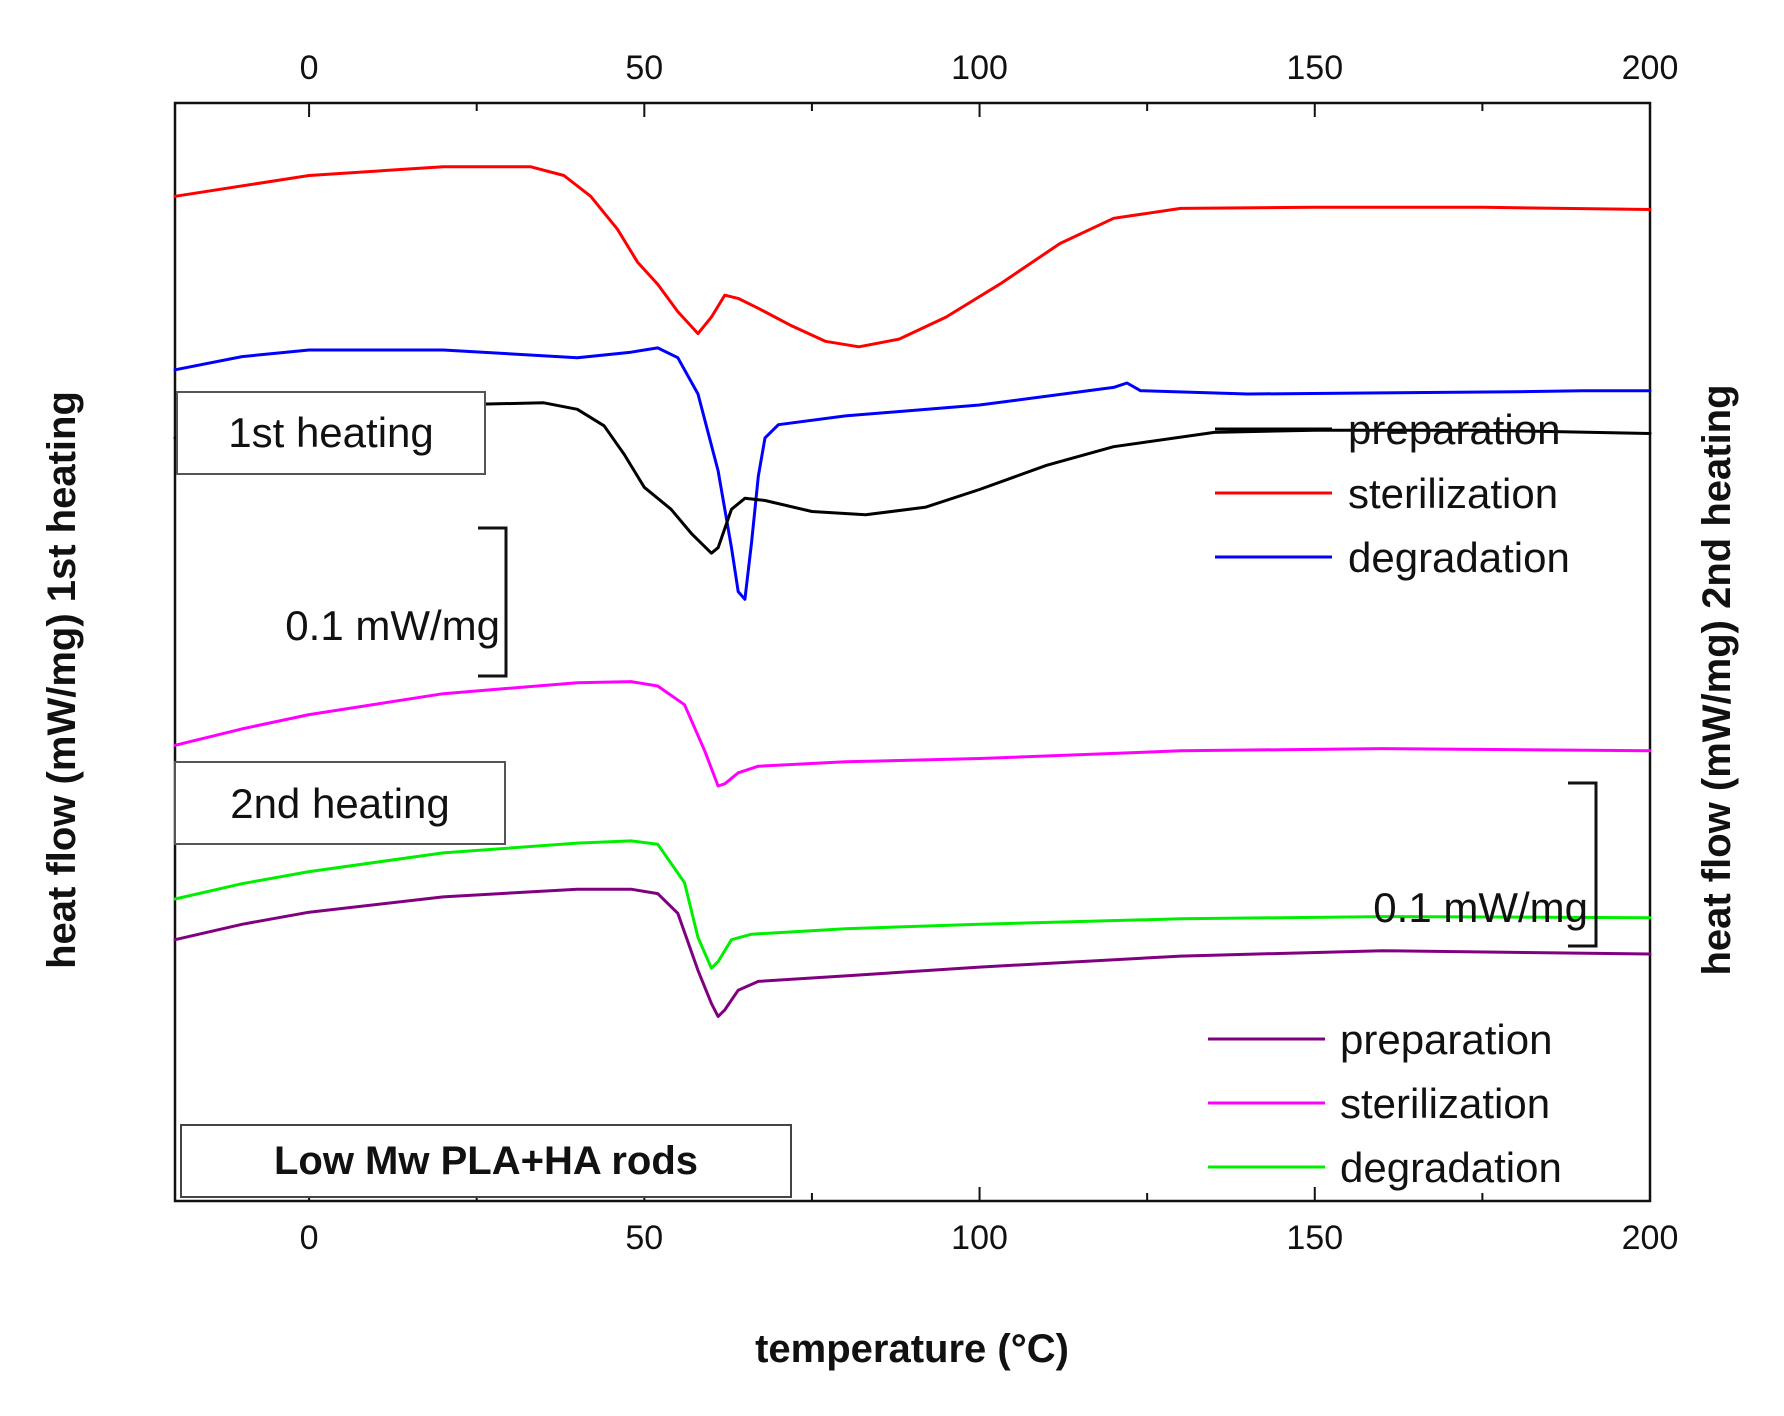 This screenshot has width=1784, height=1416. I want to click on chart-title-box: Low Mw PLA+HA rods, so click(486, 1161).